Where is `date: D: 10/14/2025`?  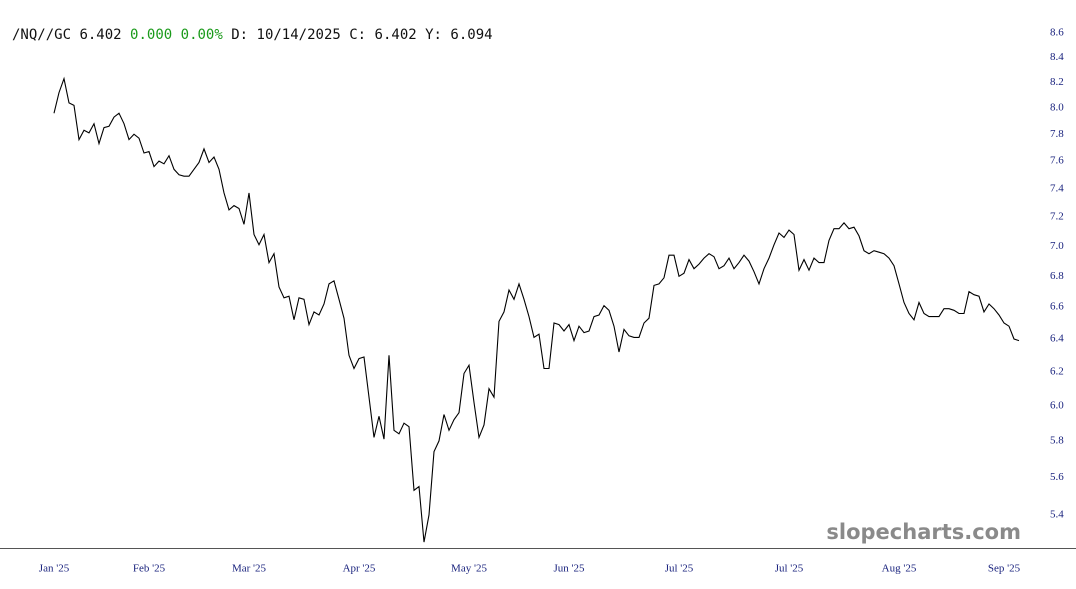
date: D: 10/14/2025 is located at coordinates (286, 35).